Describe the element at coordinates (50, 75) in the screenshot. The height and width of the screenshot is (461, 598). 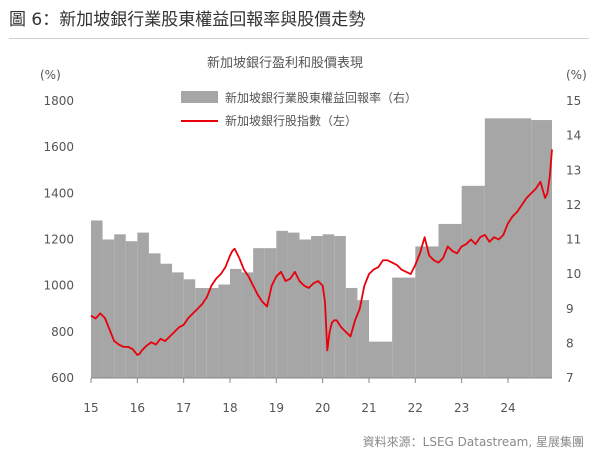
I see `left-axis-unit: (%)` at that location.